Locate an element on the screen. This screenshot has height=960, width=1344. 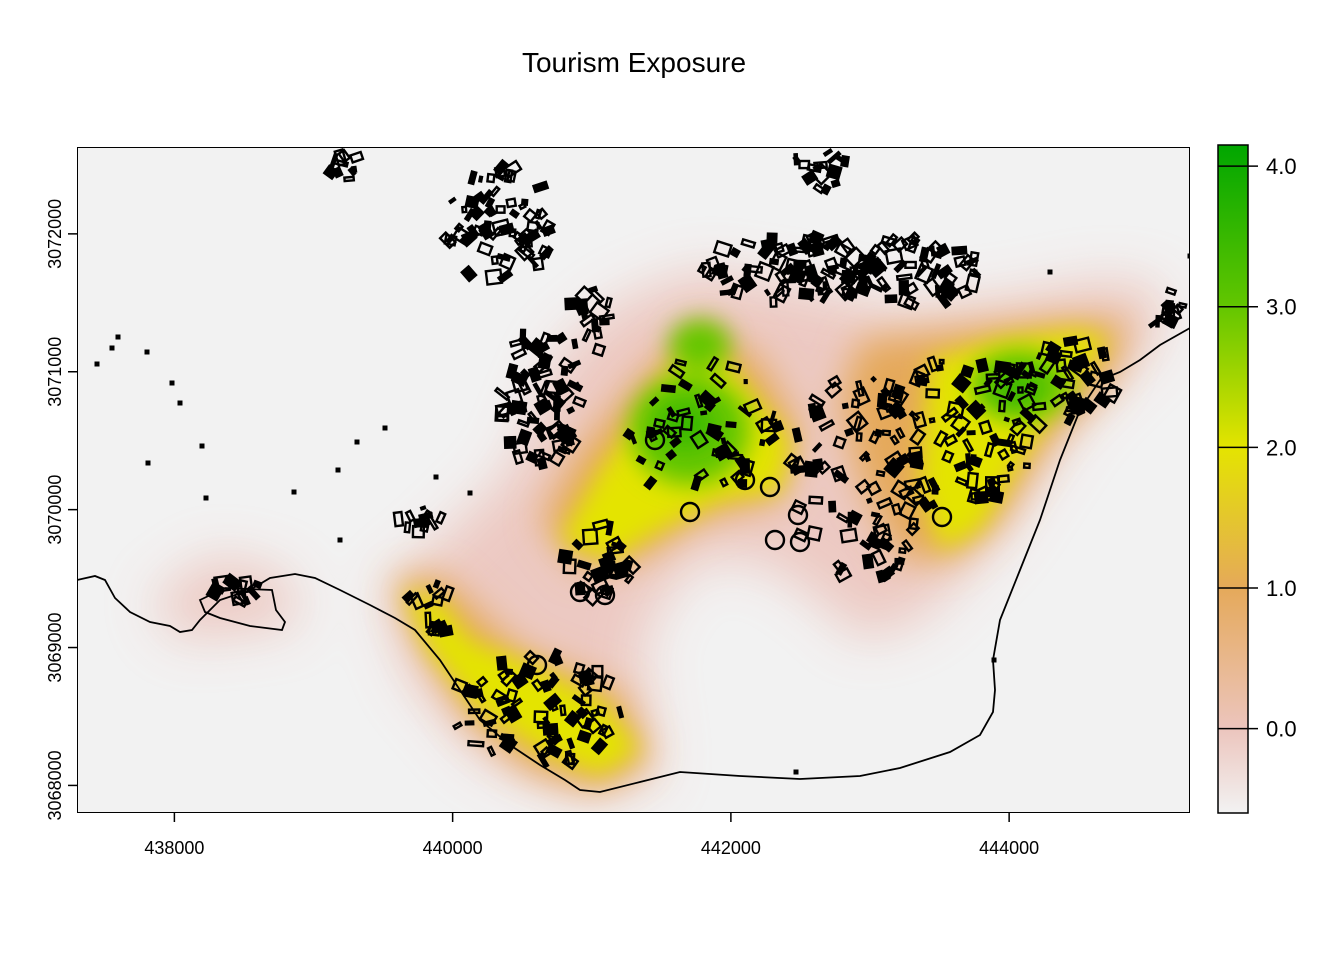
x-tick-label: 442000 is located at coordinates (731, 848).